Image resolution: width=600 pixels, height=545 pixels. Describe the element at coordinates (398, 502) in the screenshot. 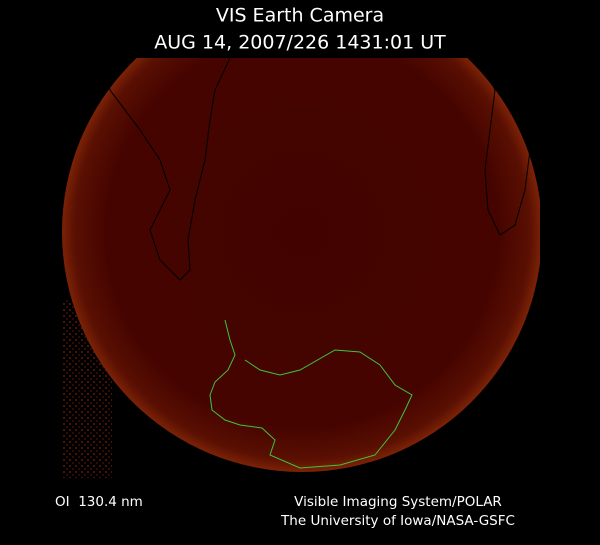

I see `credit-line: Visible Imaging System/POLAR` at that location.